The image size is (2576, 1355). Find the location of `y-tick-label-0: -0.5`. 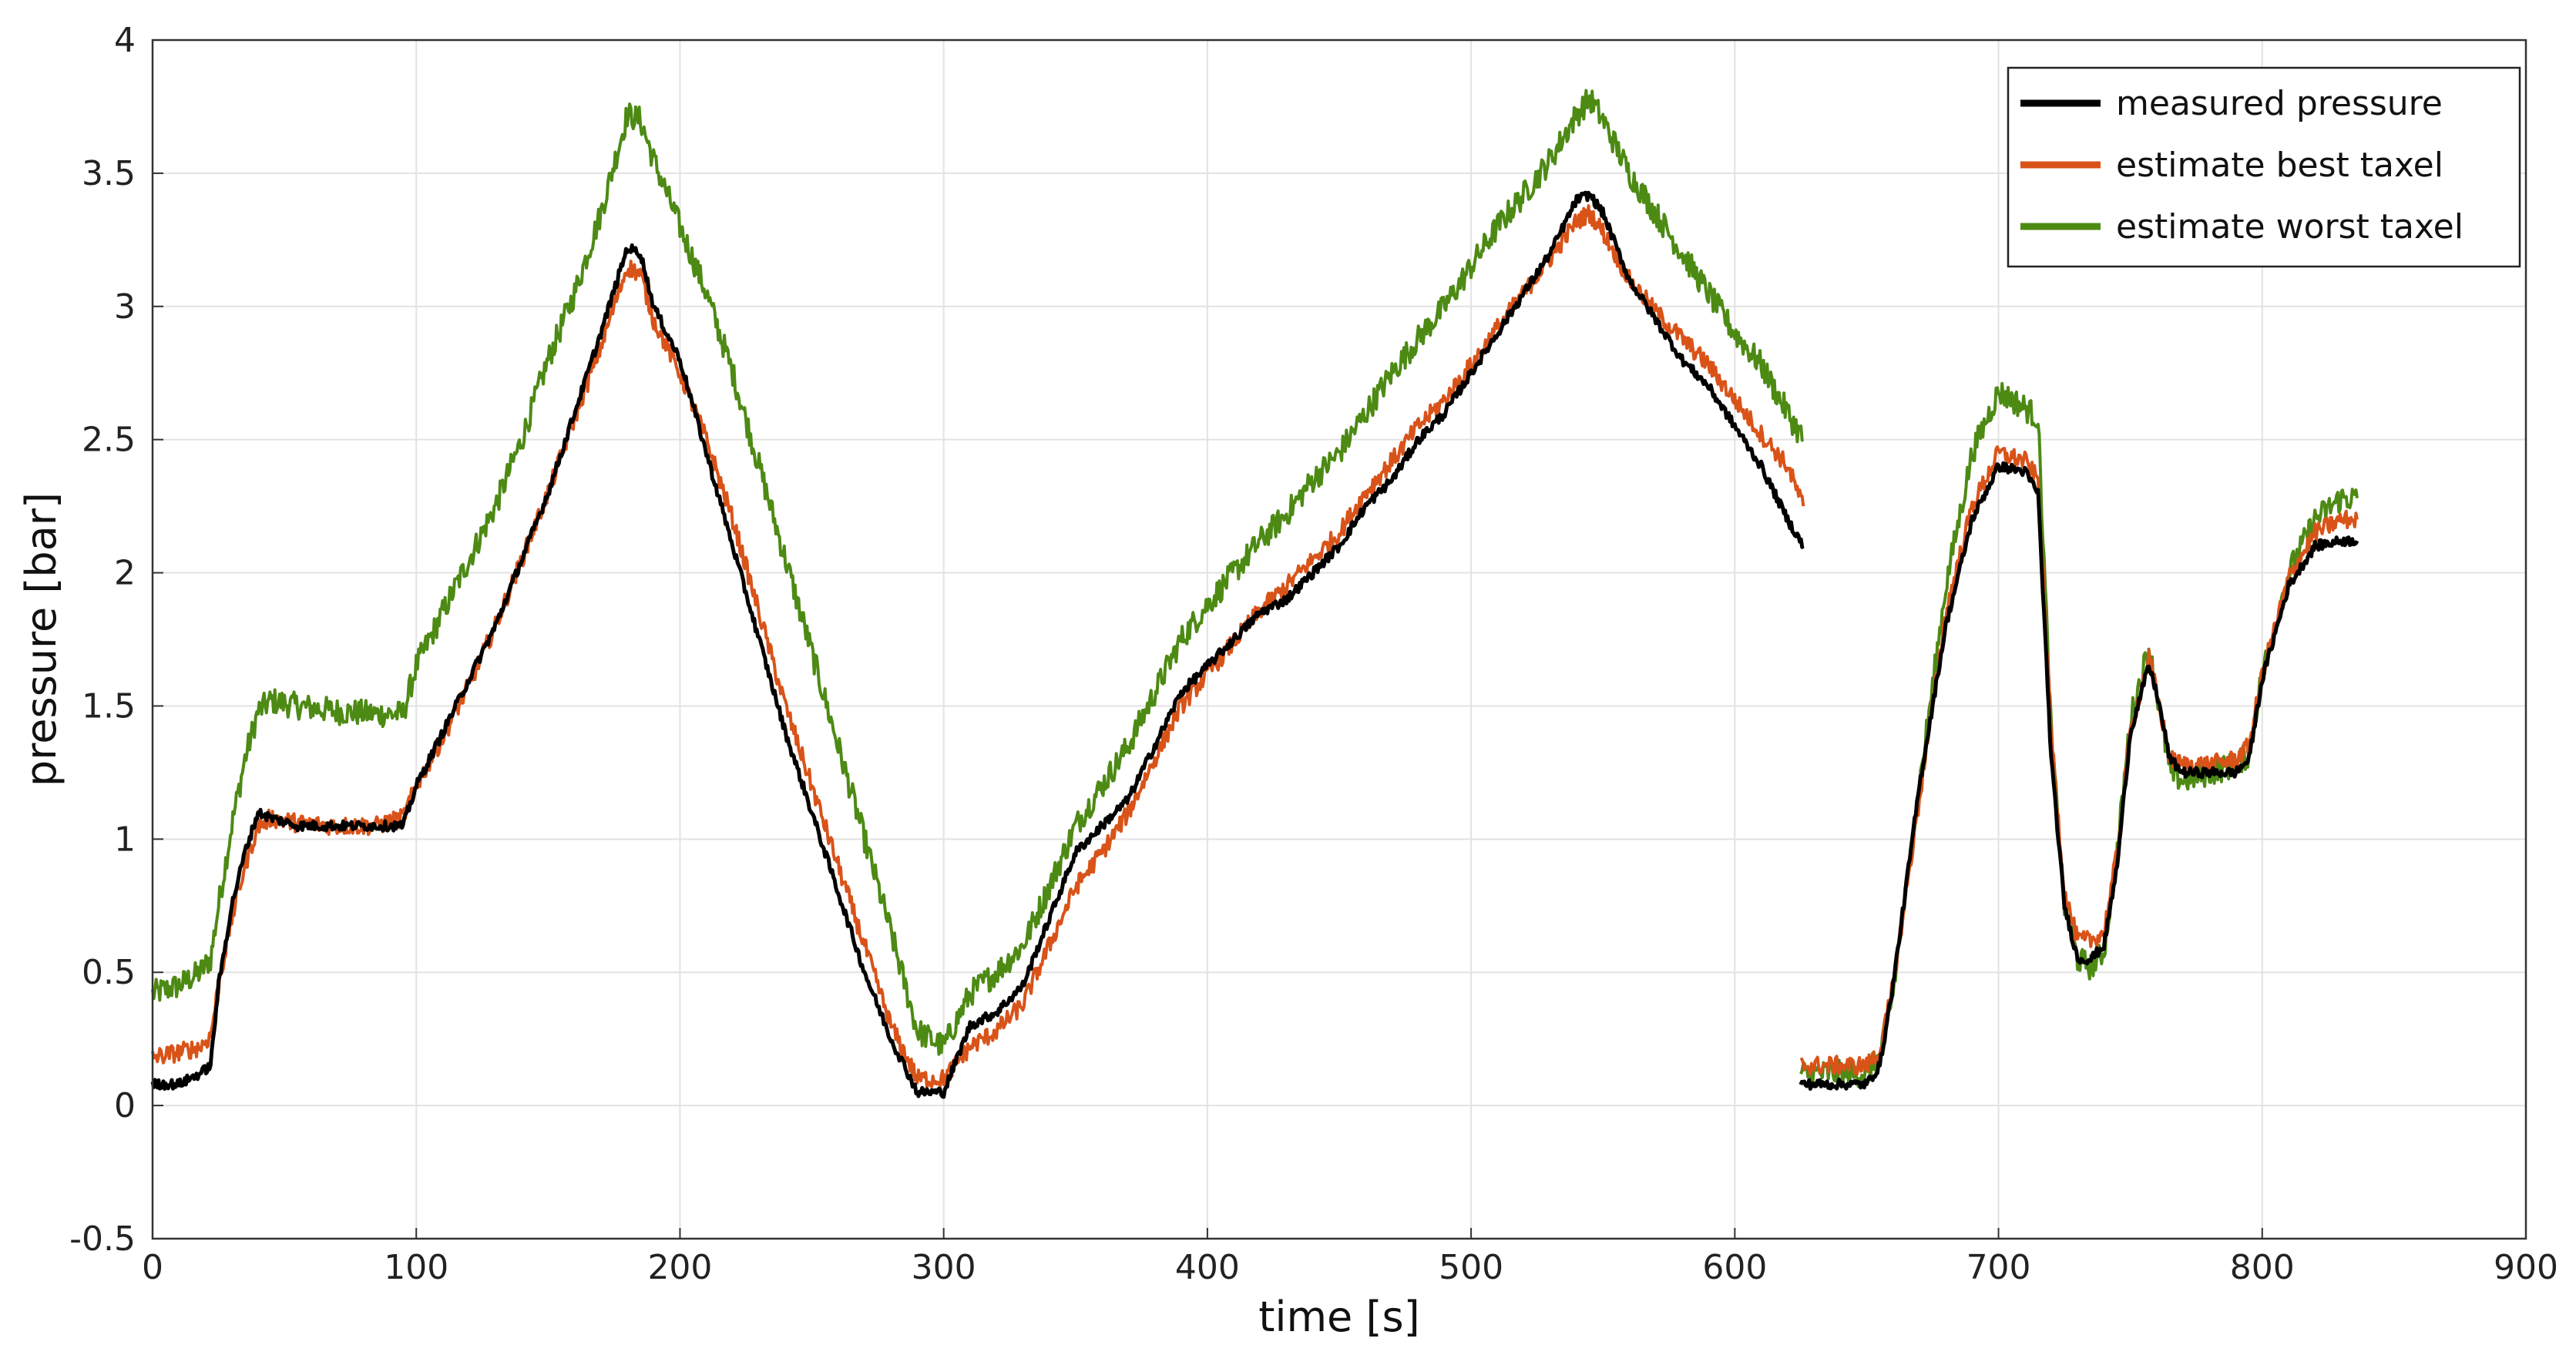

y-tick-label-0: -0.5 is located at coordinates (102, 1239).